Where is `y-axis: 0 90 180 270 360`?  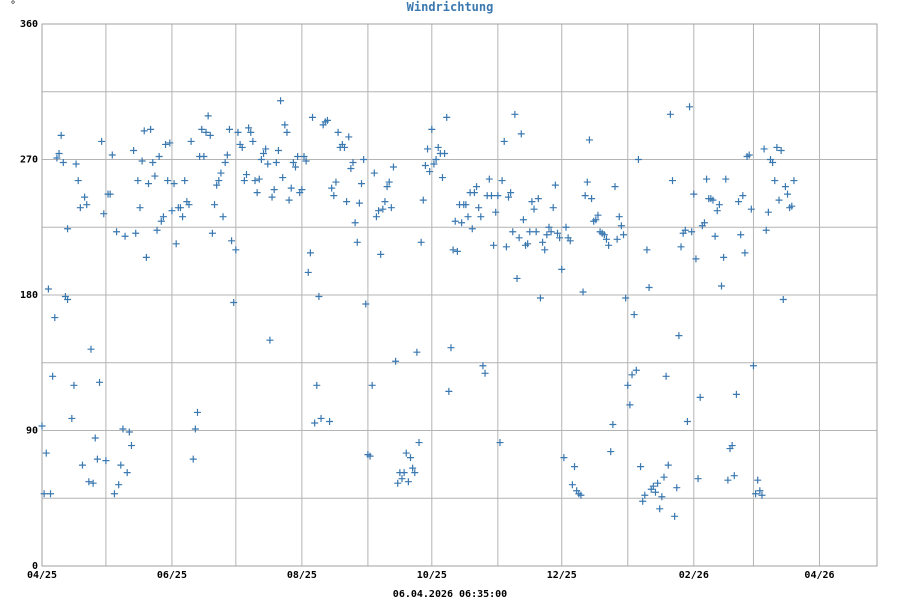
y-axis: 0 90 180 270 360 is located at coordinates (29, 295).